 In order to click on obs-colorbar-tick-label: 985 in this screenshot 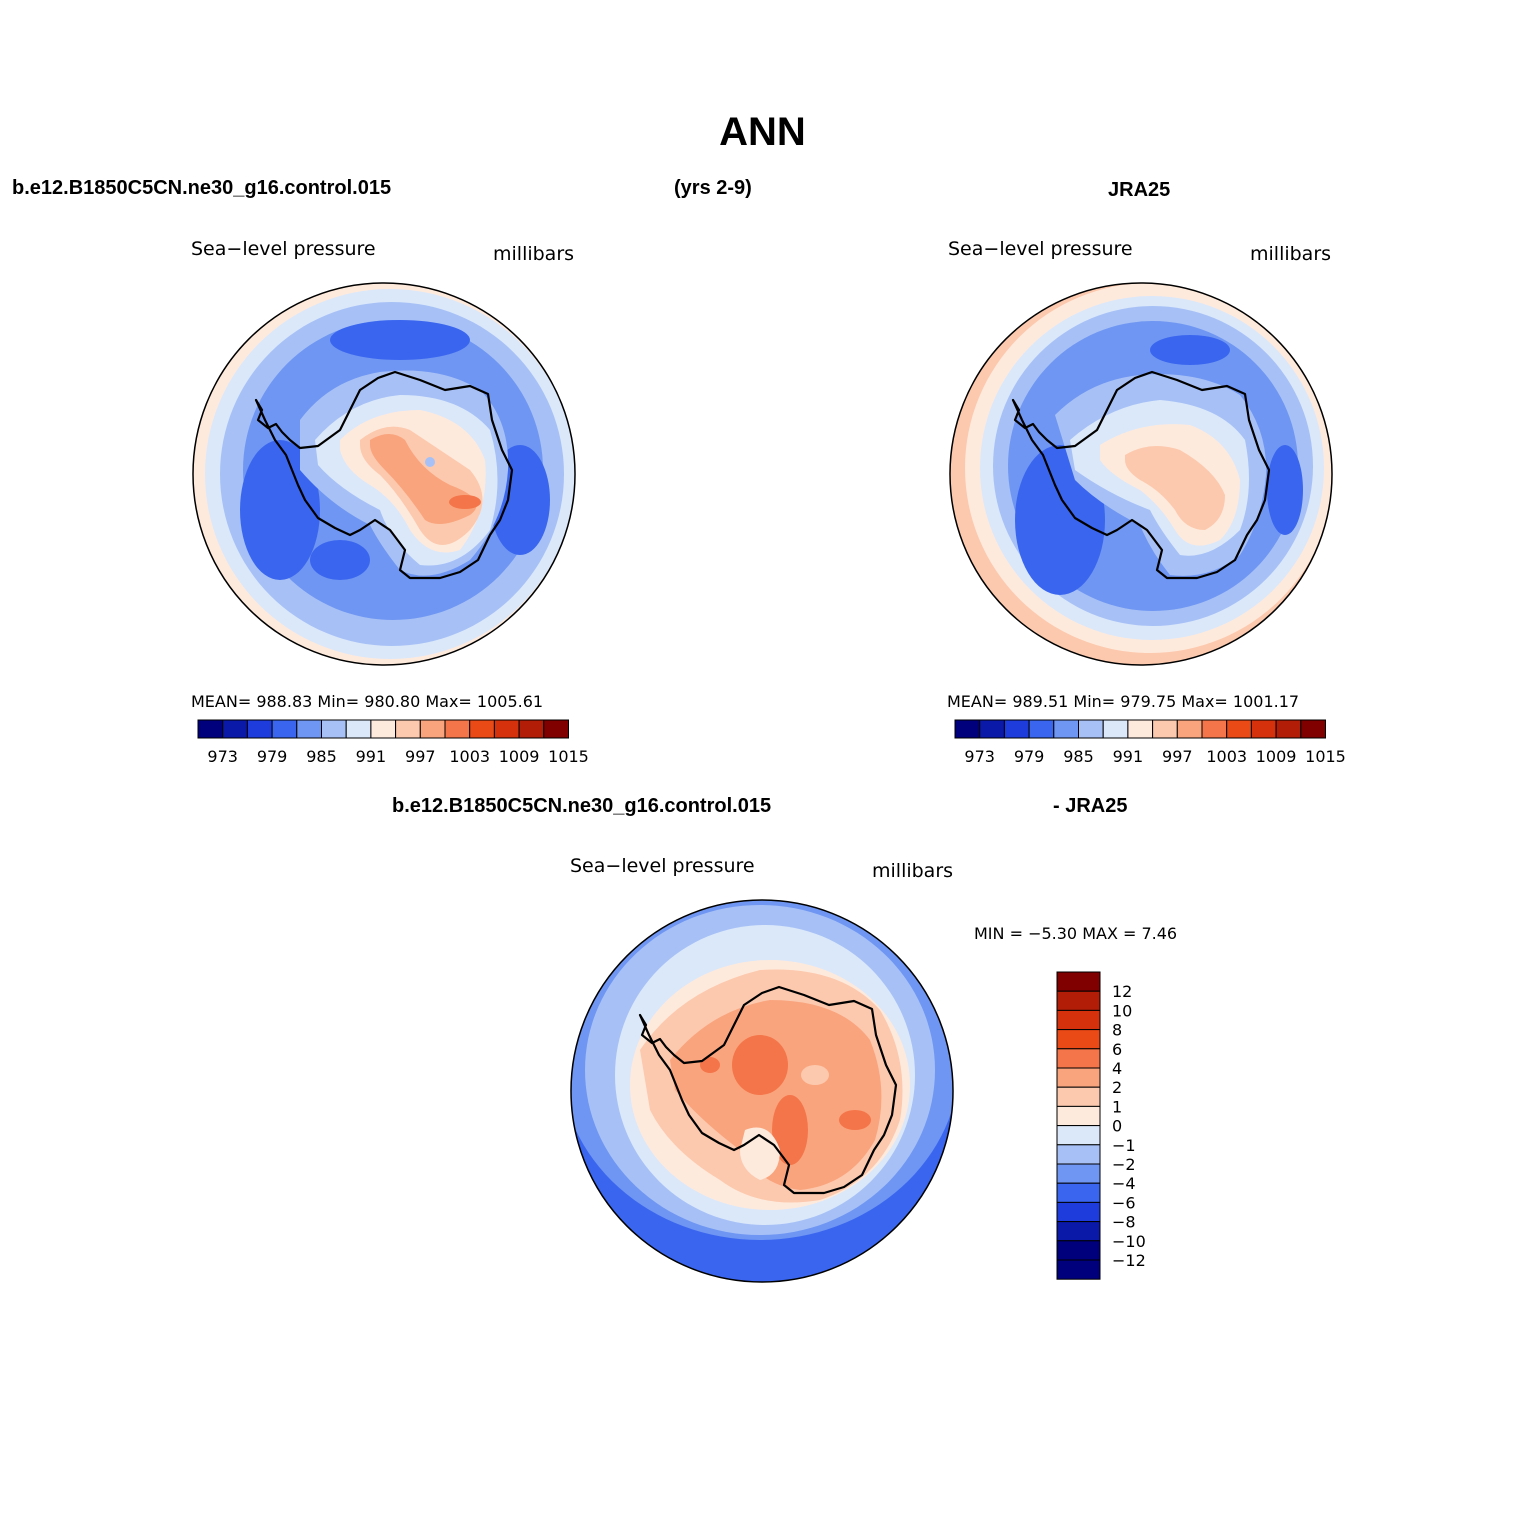, I will do `click(1078, 756)`.